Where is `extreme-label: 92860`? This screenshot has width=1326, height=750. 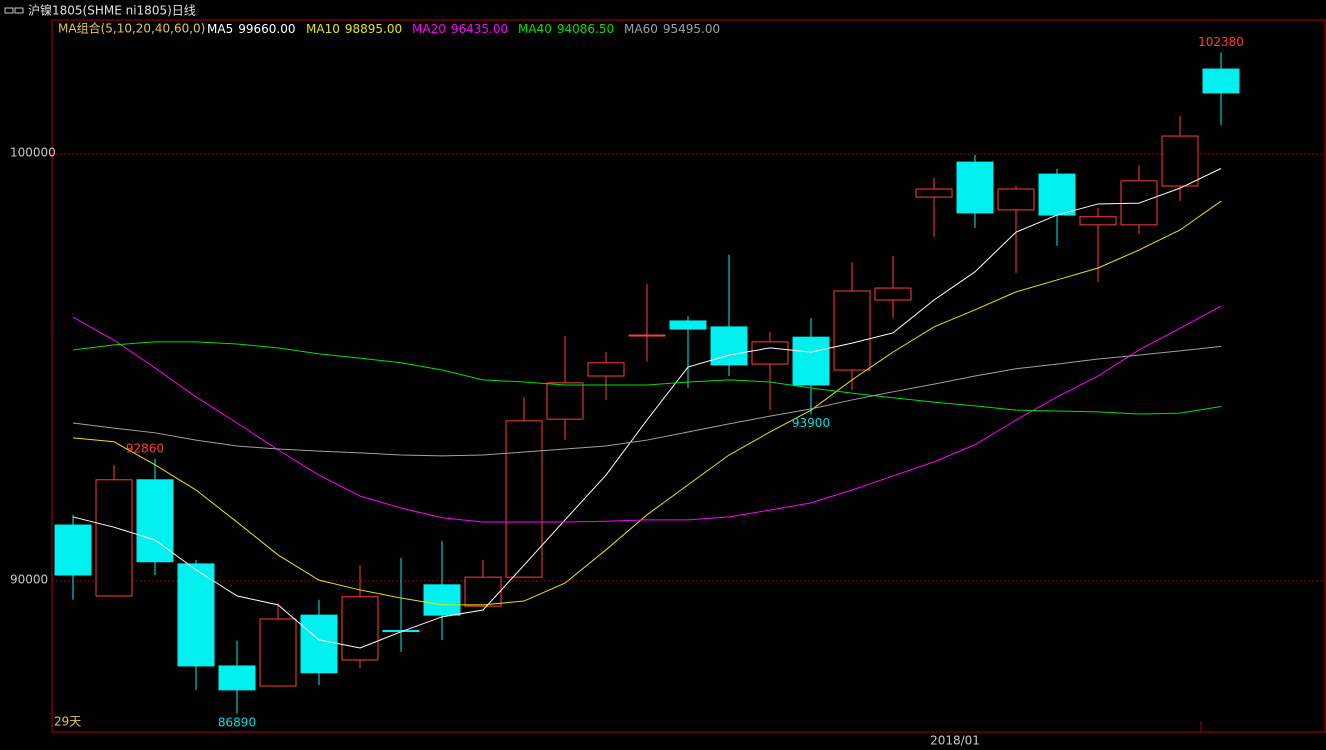
extreme-label: 92860 is located at coordinates (145, 448).